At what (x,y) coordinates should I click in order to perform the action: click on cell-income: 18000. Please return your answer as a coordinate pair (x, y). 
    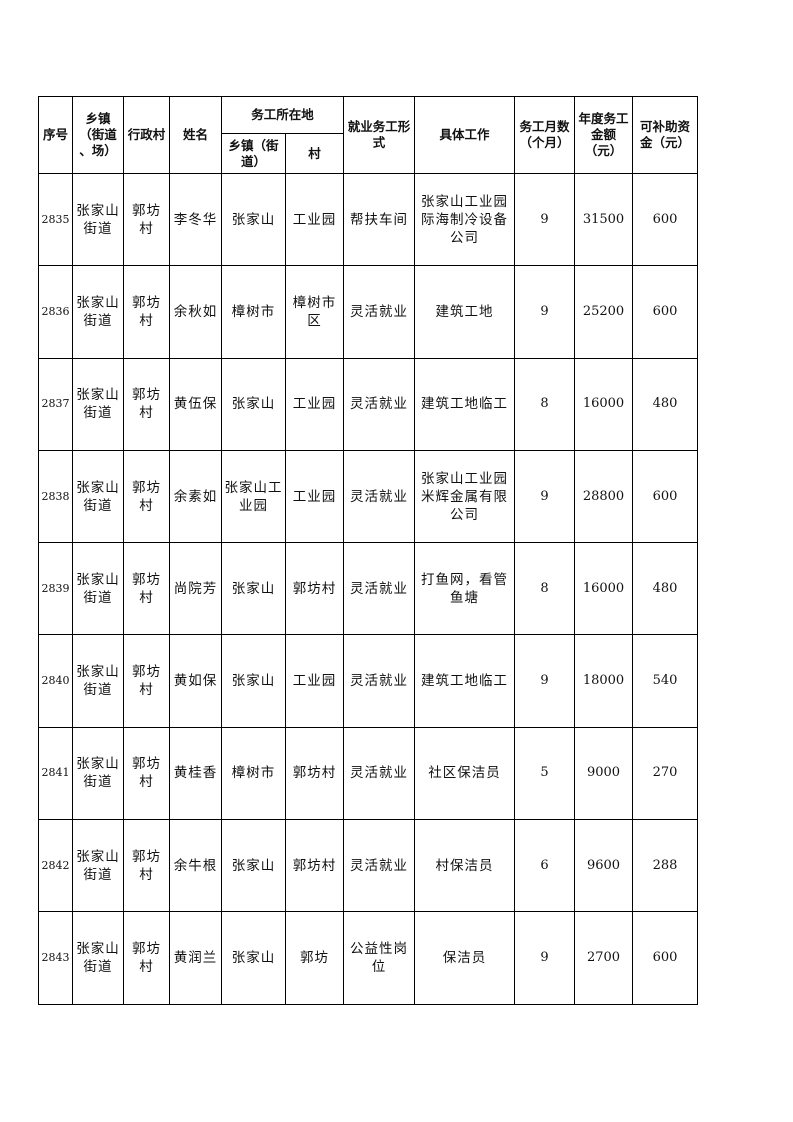
    Looking at the image, I should click on (604, 681).